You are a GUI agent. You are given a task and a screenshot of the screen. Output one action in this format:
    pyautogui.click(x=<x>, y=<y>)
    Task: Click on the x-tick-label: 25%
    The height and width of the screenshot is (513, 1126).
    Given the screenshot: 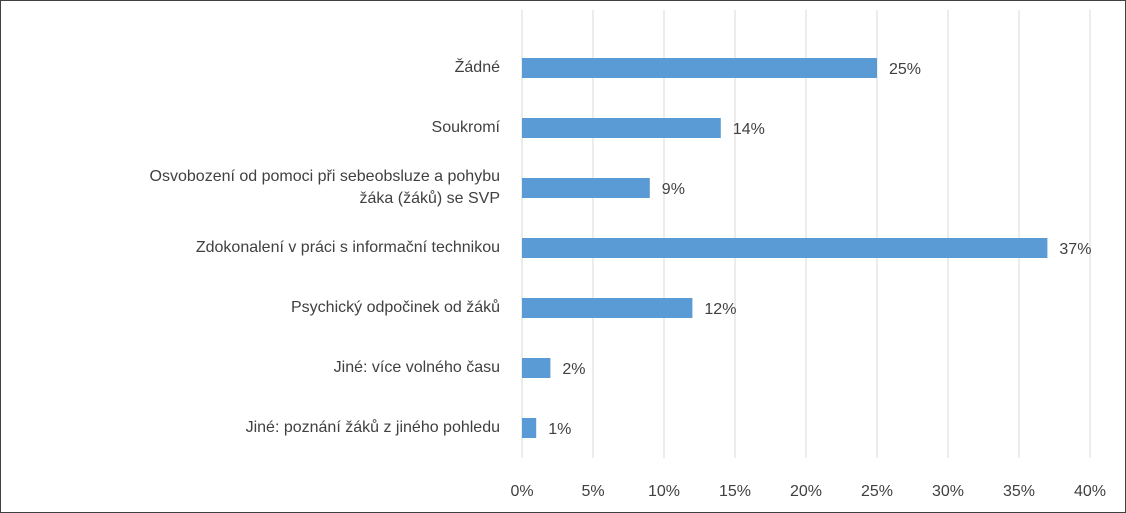 What is the action you would take?
    pyautogui.click(x=877, y=491)
    